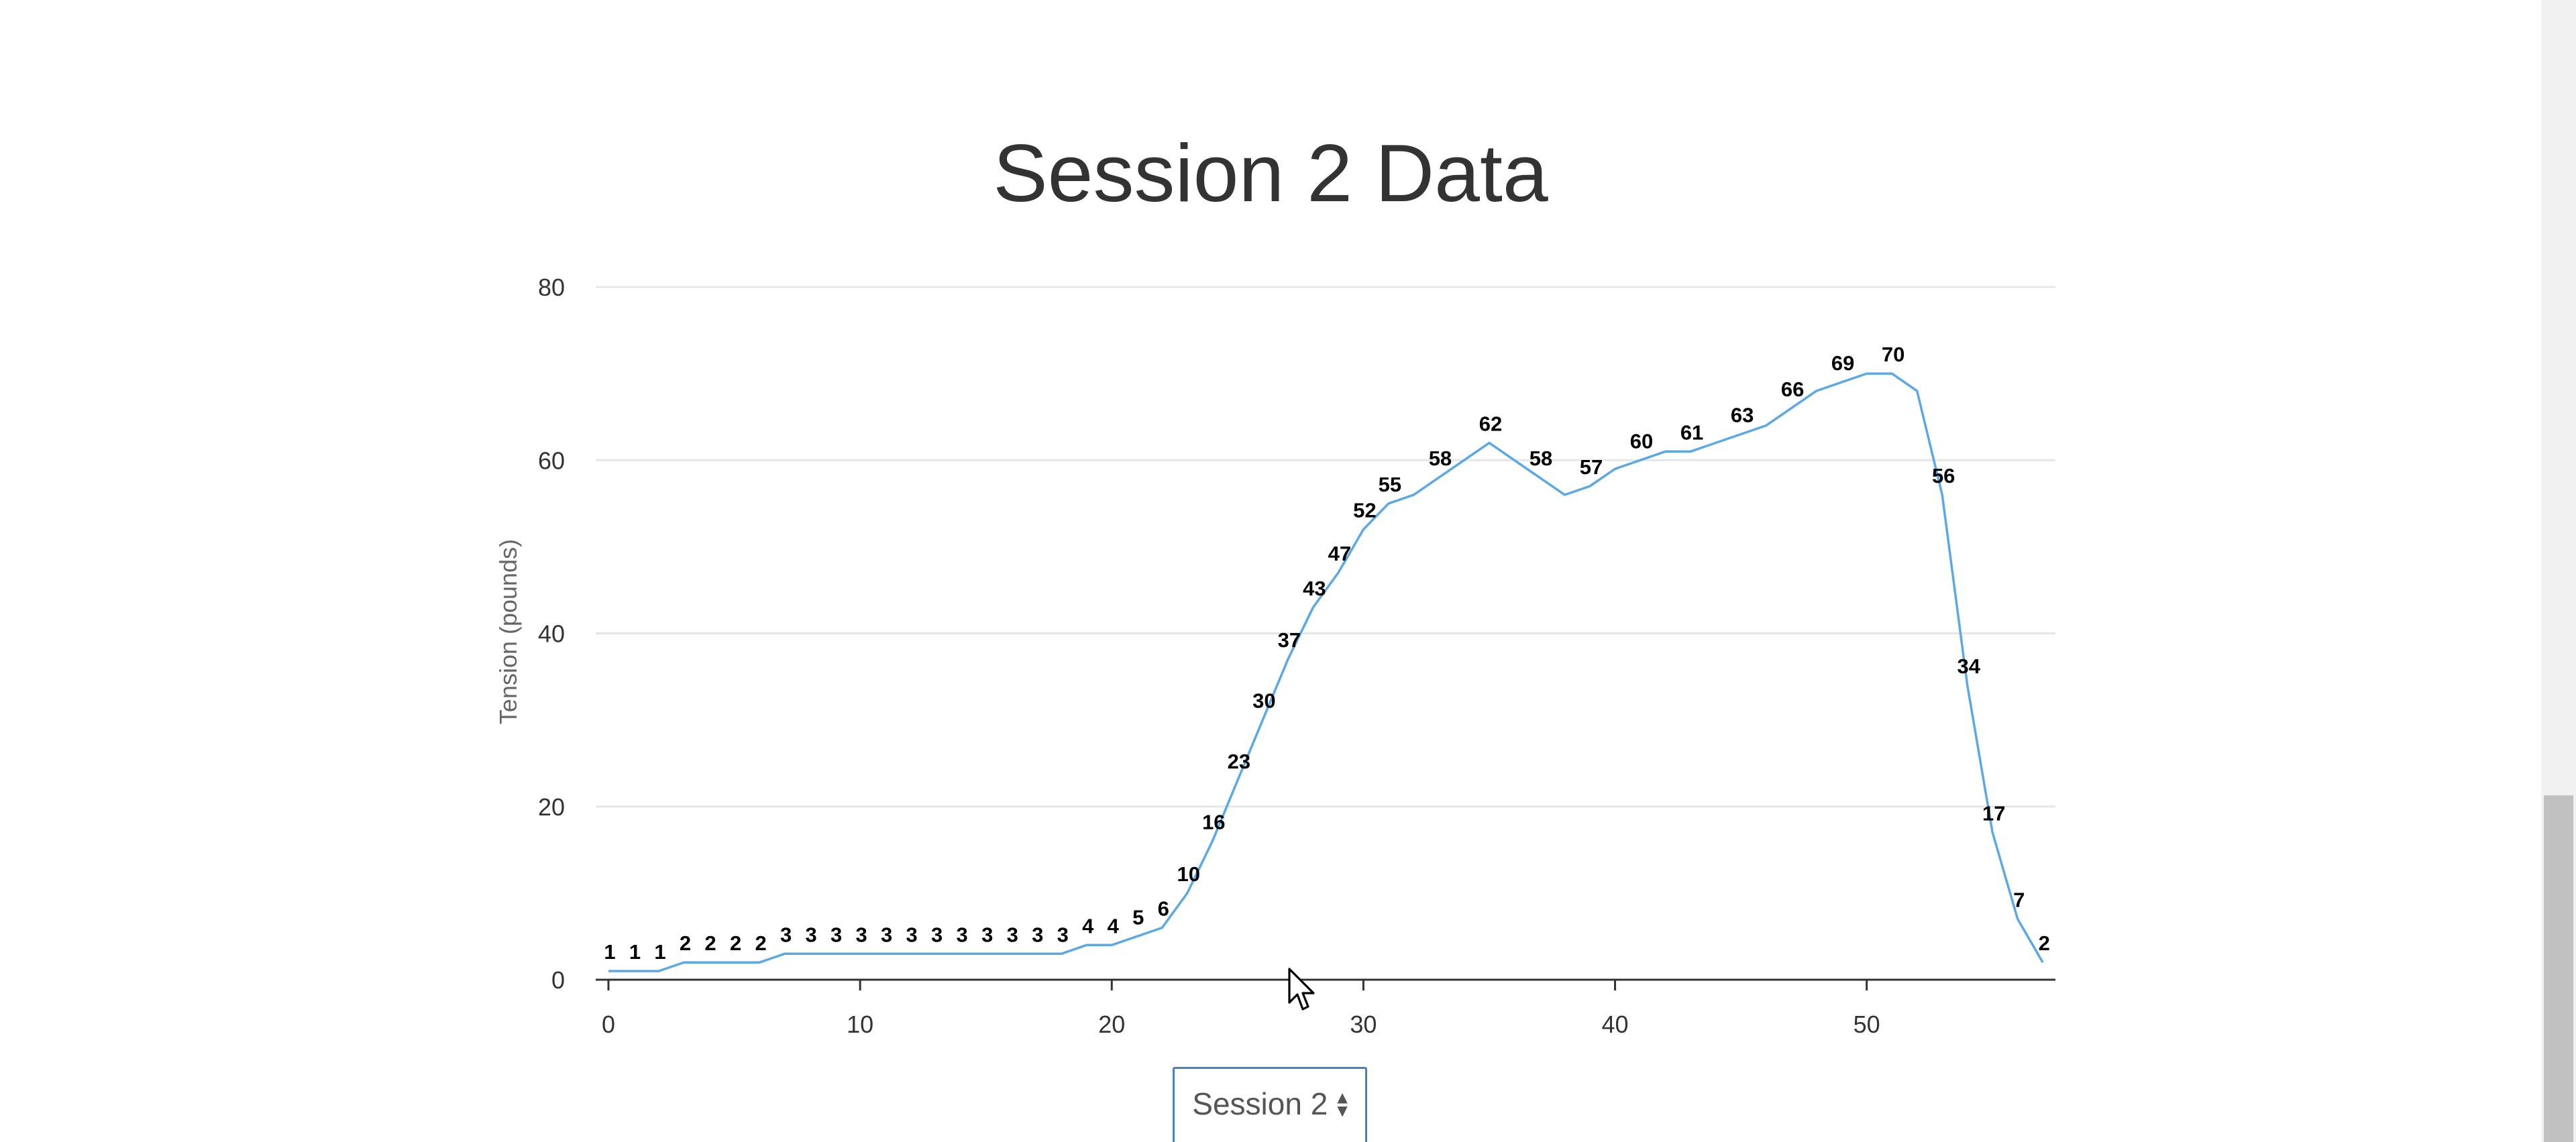  I want to click on data-label: 30, so click(1263, 701).